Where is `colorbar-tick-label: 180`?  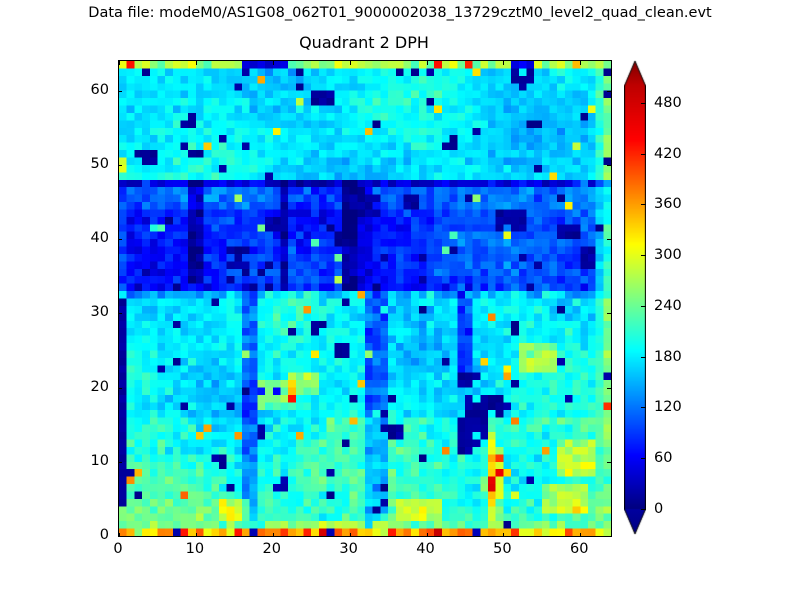
colorbar-tick-label: 180 is located at coordinates (668, 356).